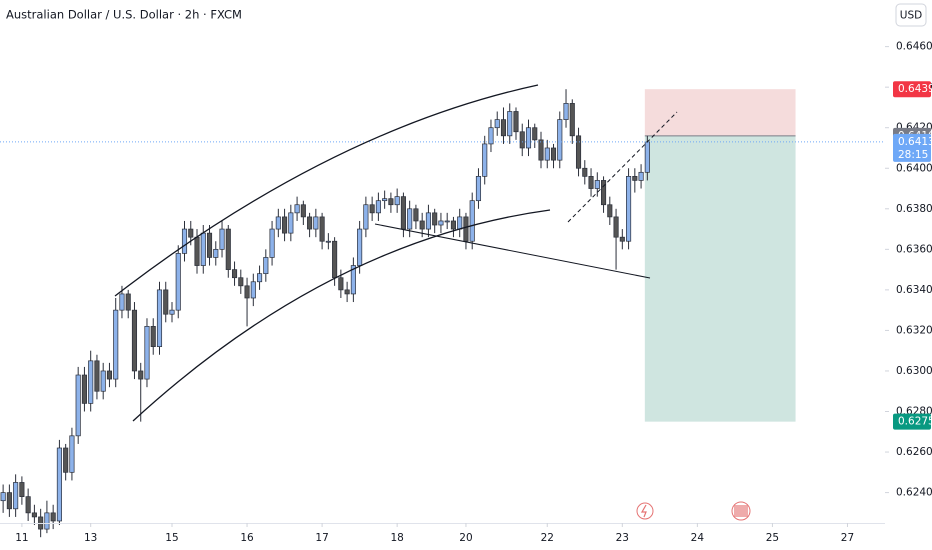  Describe the element at coordinates (693, 511) in the screenshot. I see `event-icons` at that location.